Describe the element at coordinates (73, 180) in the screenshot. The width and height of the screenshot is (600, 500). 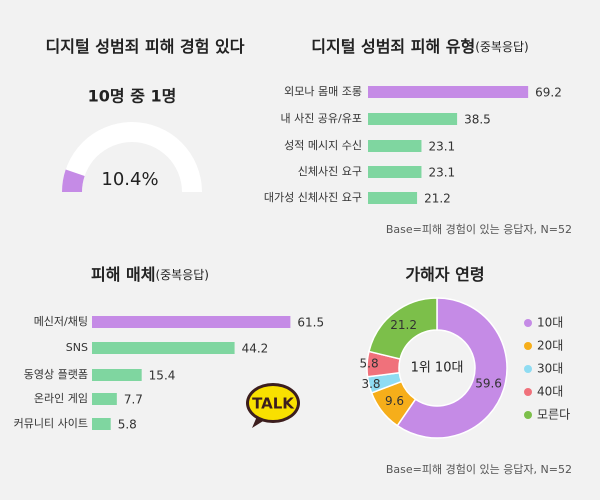
I see `gauge-value` at that location.